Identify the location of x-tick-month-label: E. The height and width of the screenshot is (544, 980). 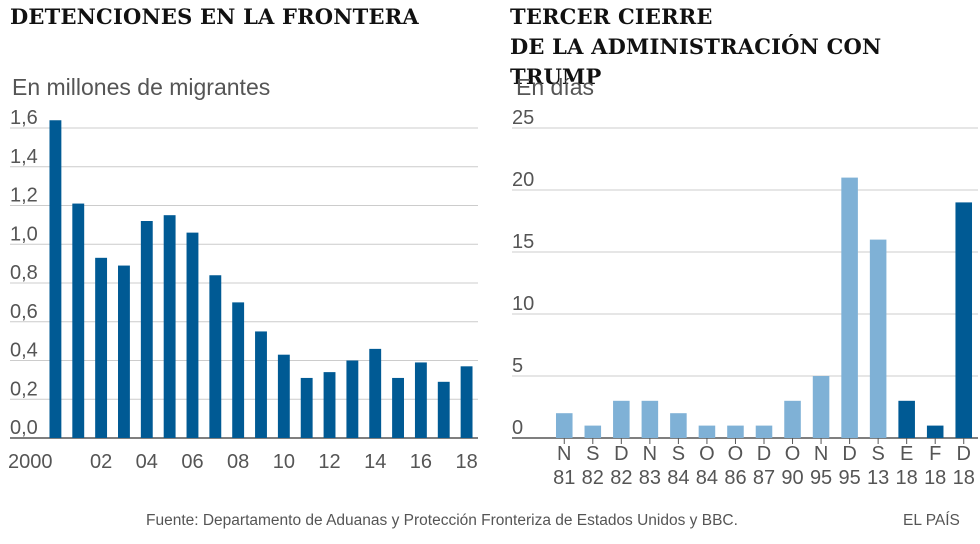
(906, 454).